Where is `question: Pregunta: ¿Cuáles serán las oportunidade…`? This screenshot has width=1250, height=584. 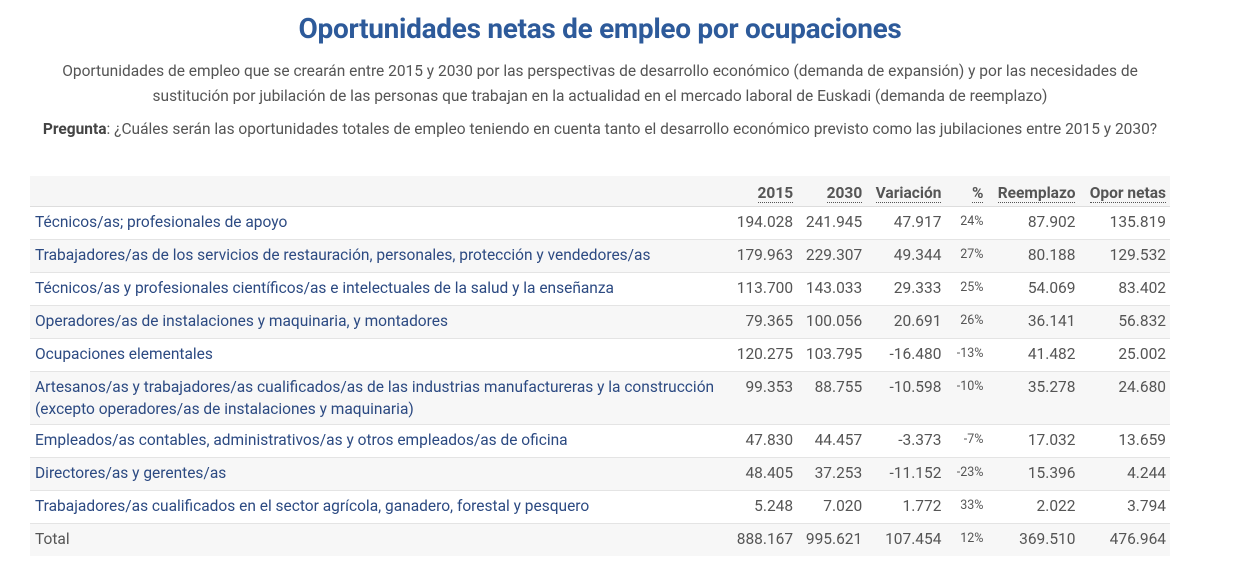 question: Pregunta: ¿Cuáles serán las oportunidade… is located at coordinates (600, 129).